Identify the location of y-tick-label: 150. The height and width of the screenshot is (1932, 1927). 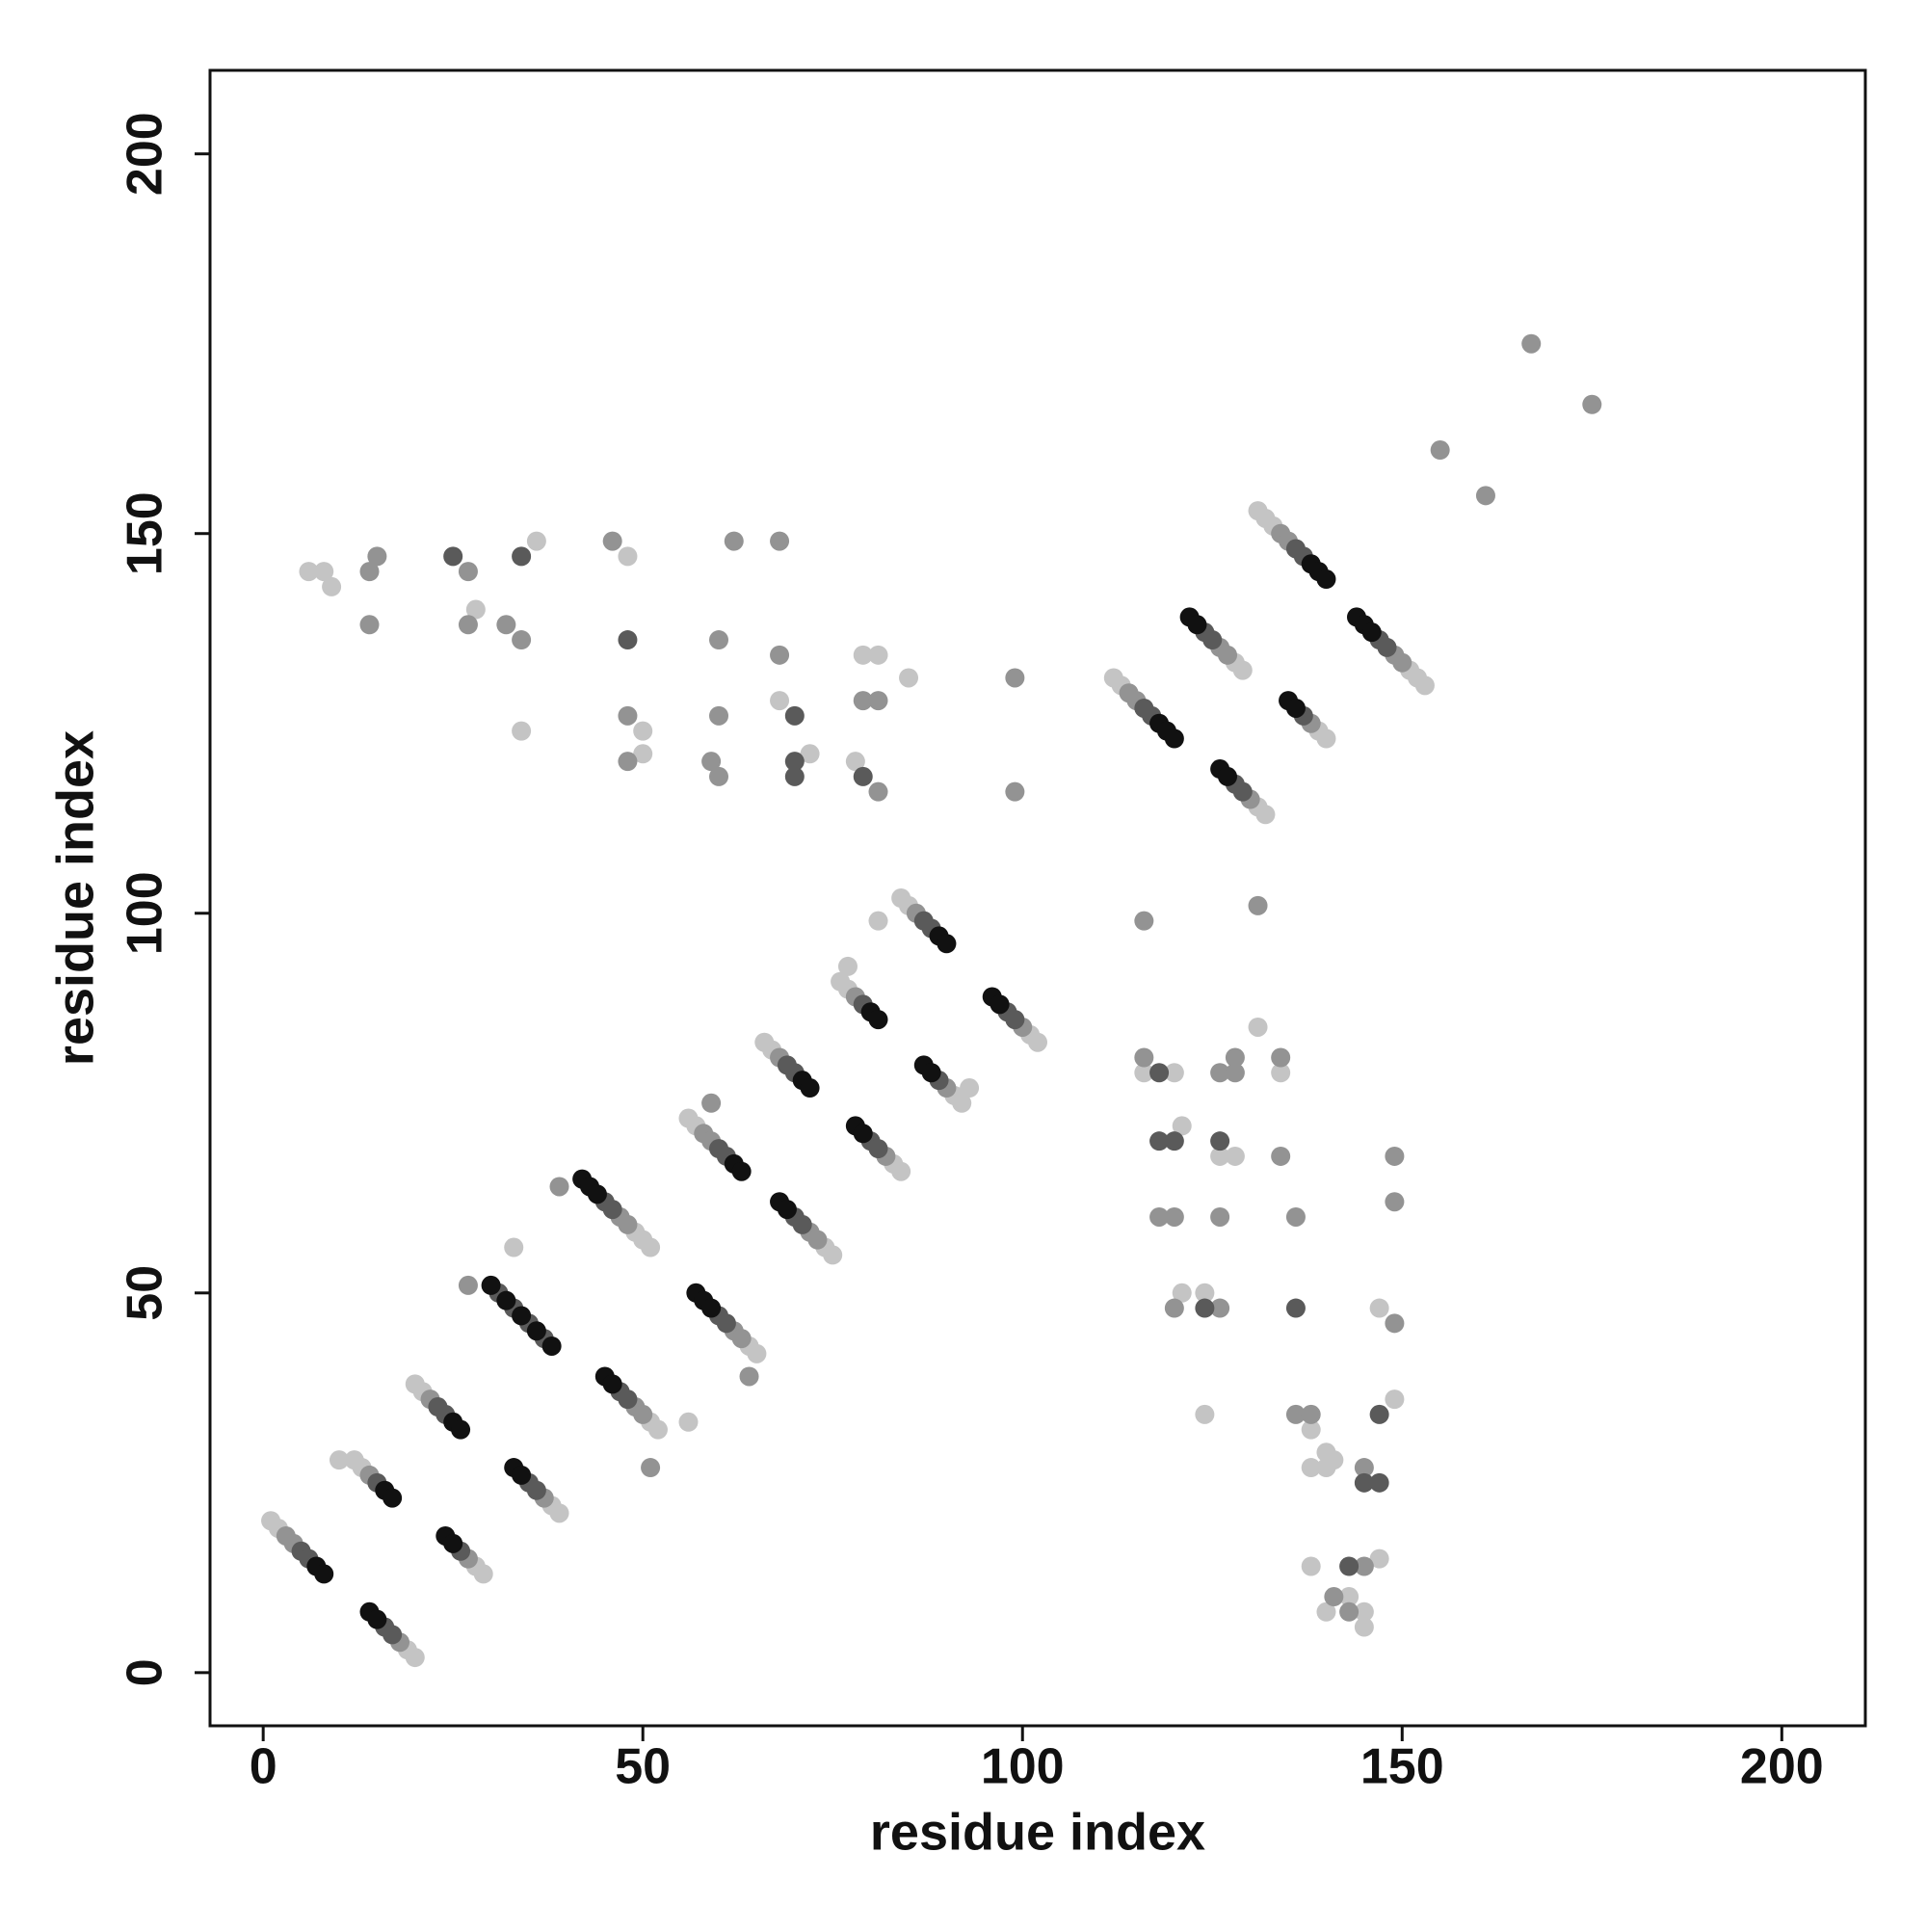
(145, 533).